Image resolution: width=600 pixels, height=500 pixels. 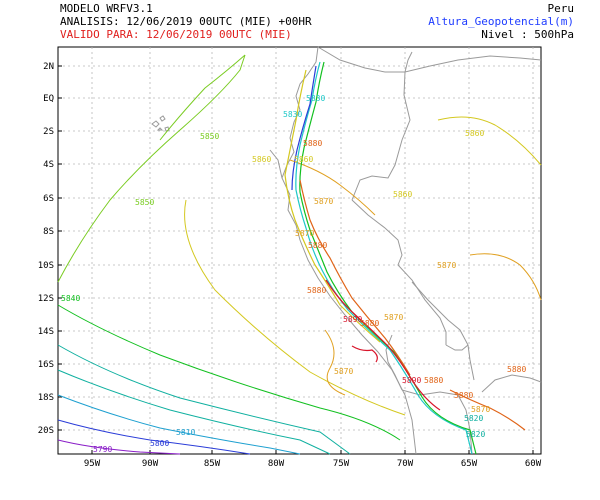 I want to click on lat-label: 8S, so click(x=48, y=232).